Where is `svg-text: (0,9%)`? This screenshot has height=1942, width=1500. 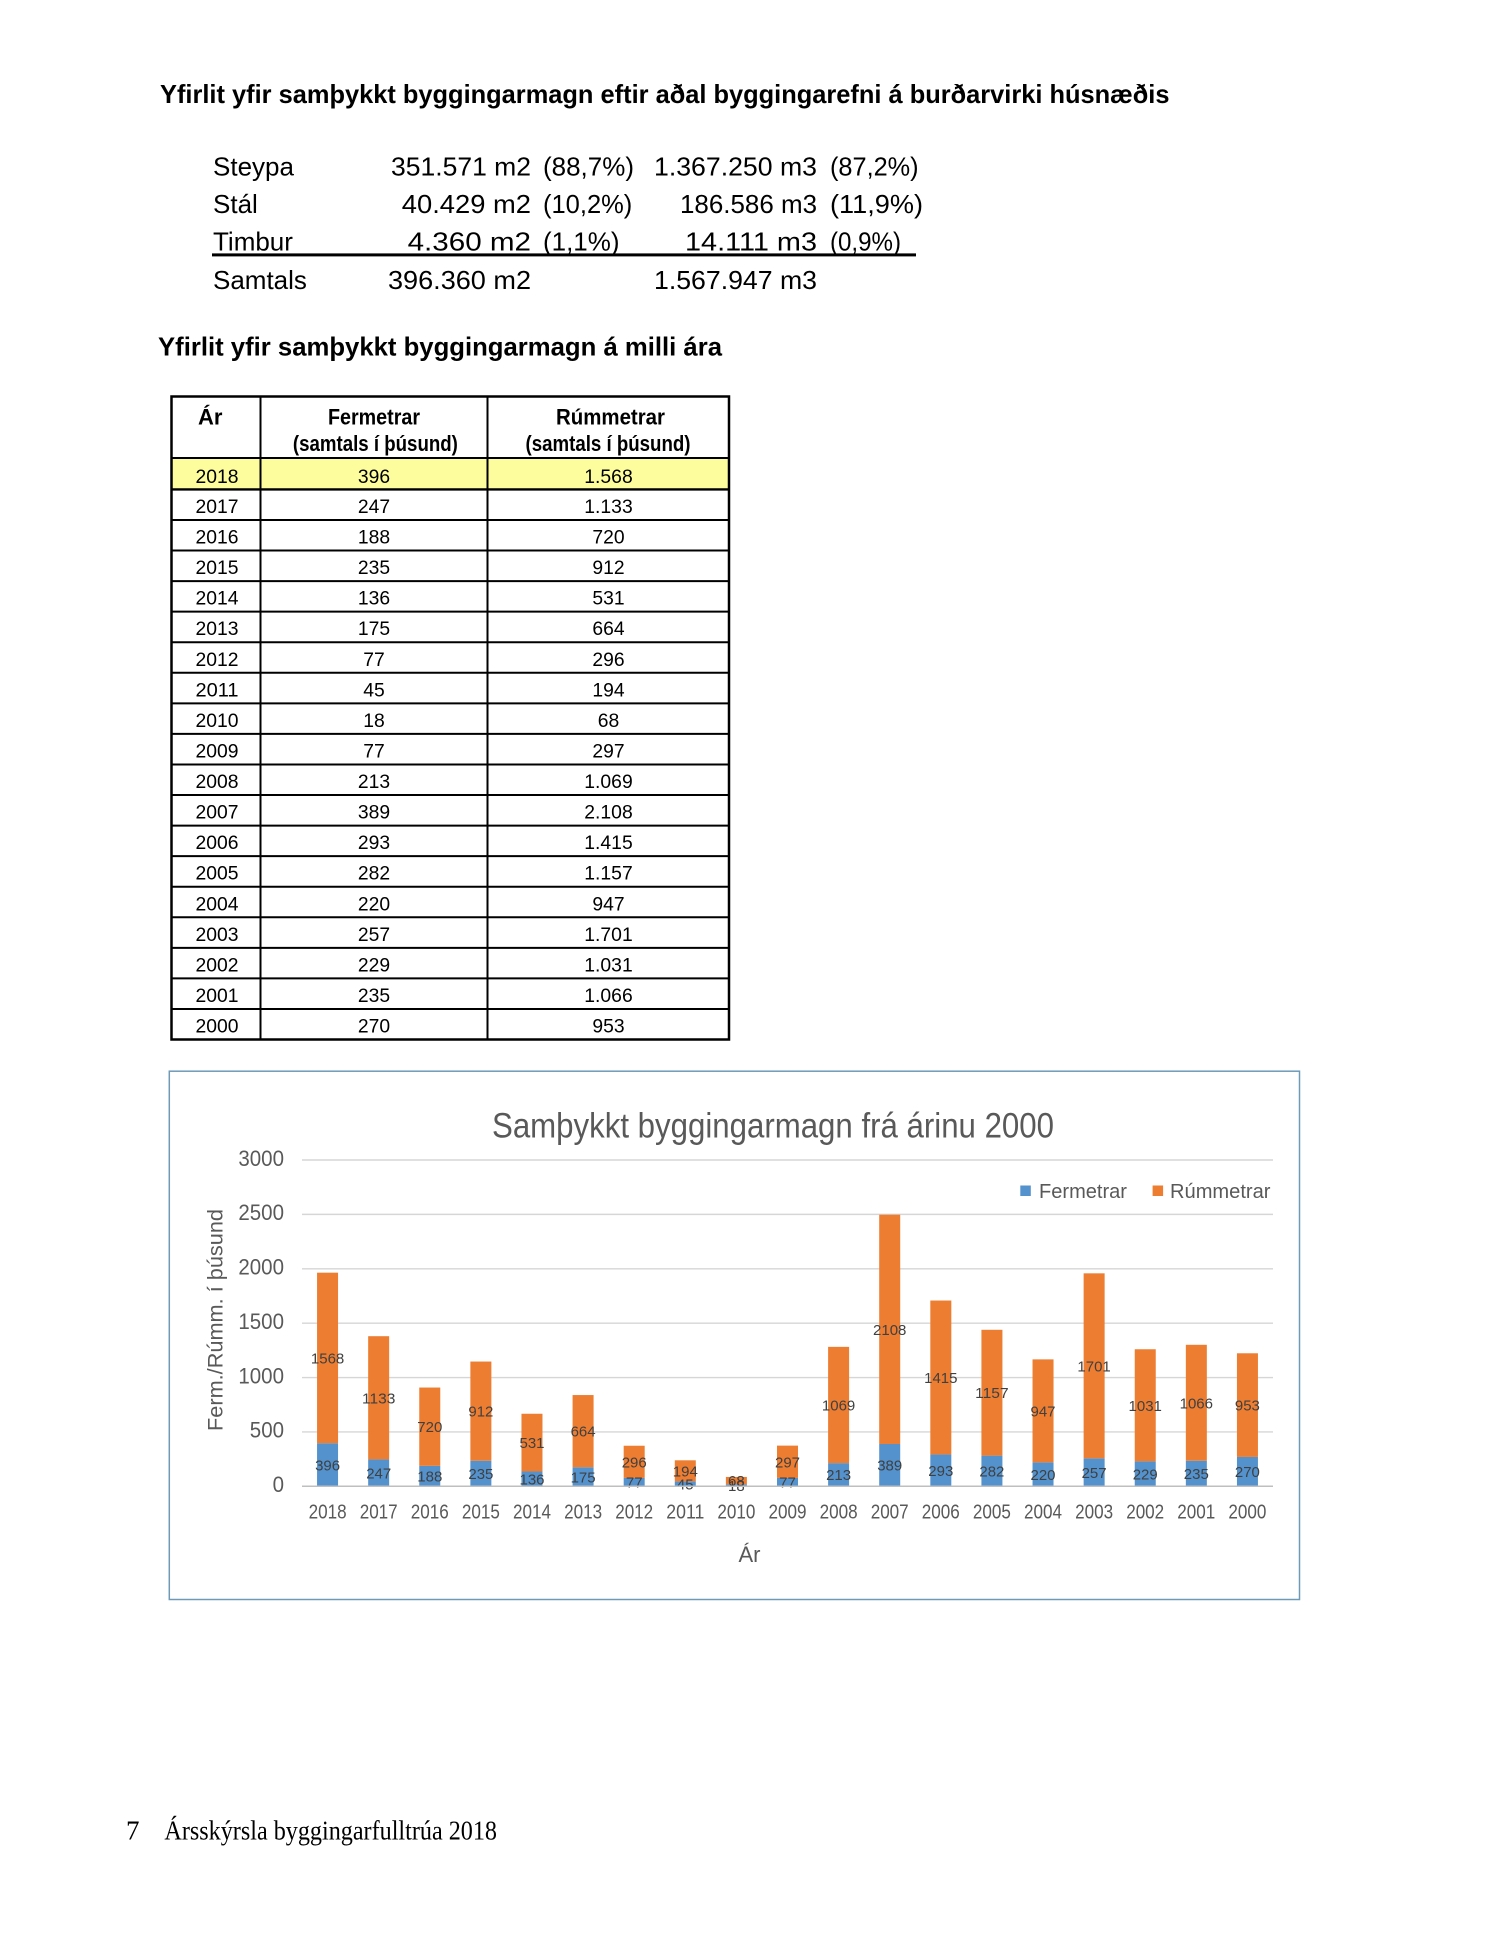 svg-text: (0,9%) is located at coordinates (865, 242).